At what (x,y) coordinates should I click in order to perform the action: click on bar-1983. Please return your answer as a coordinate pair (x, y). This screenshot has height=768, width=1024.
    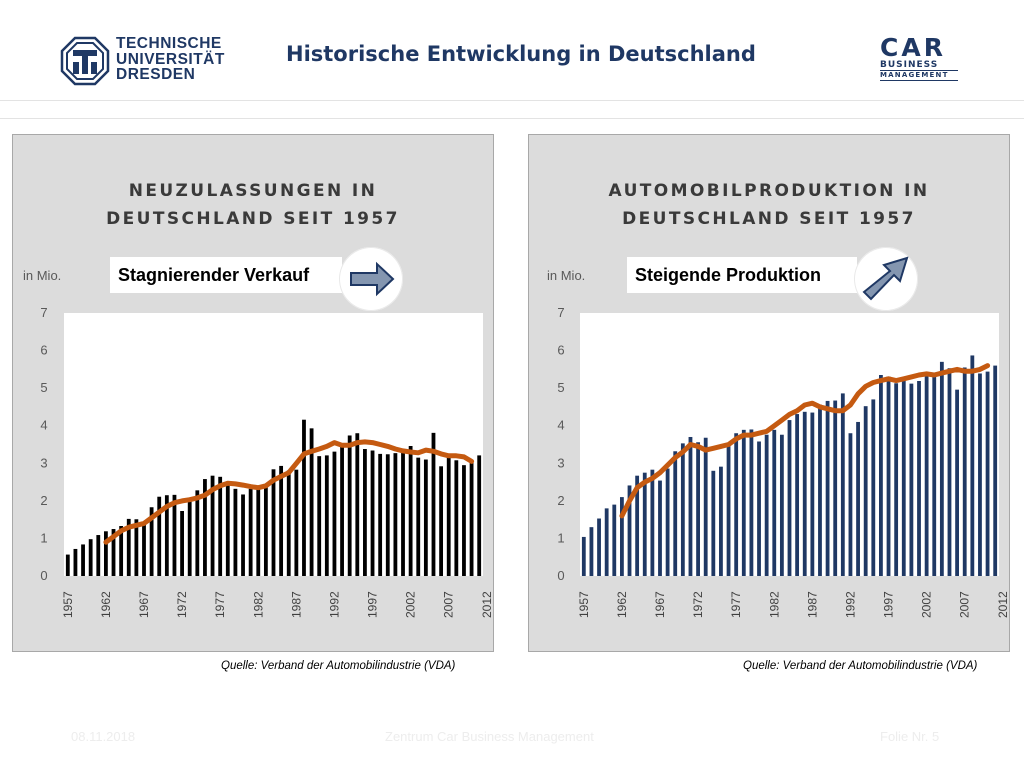
    Looking at the image, I should click on (781, 505).